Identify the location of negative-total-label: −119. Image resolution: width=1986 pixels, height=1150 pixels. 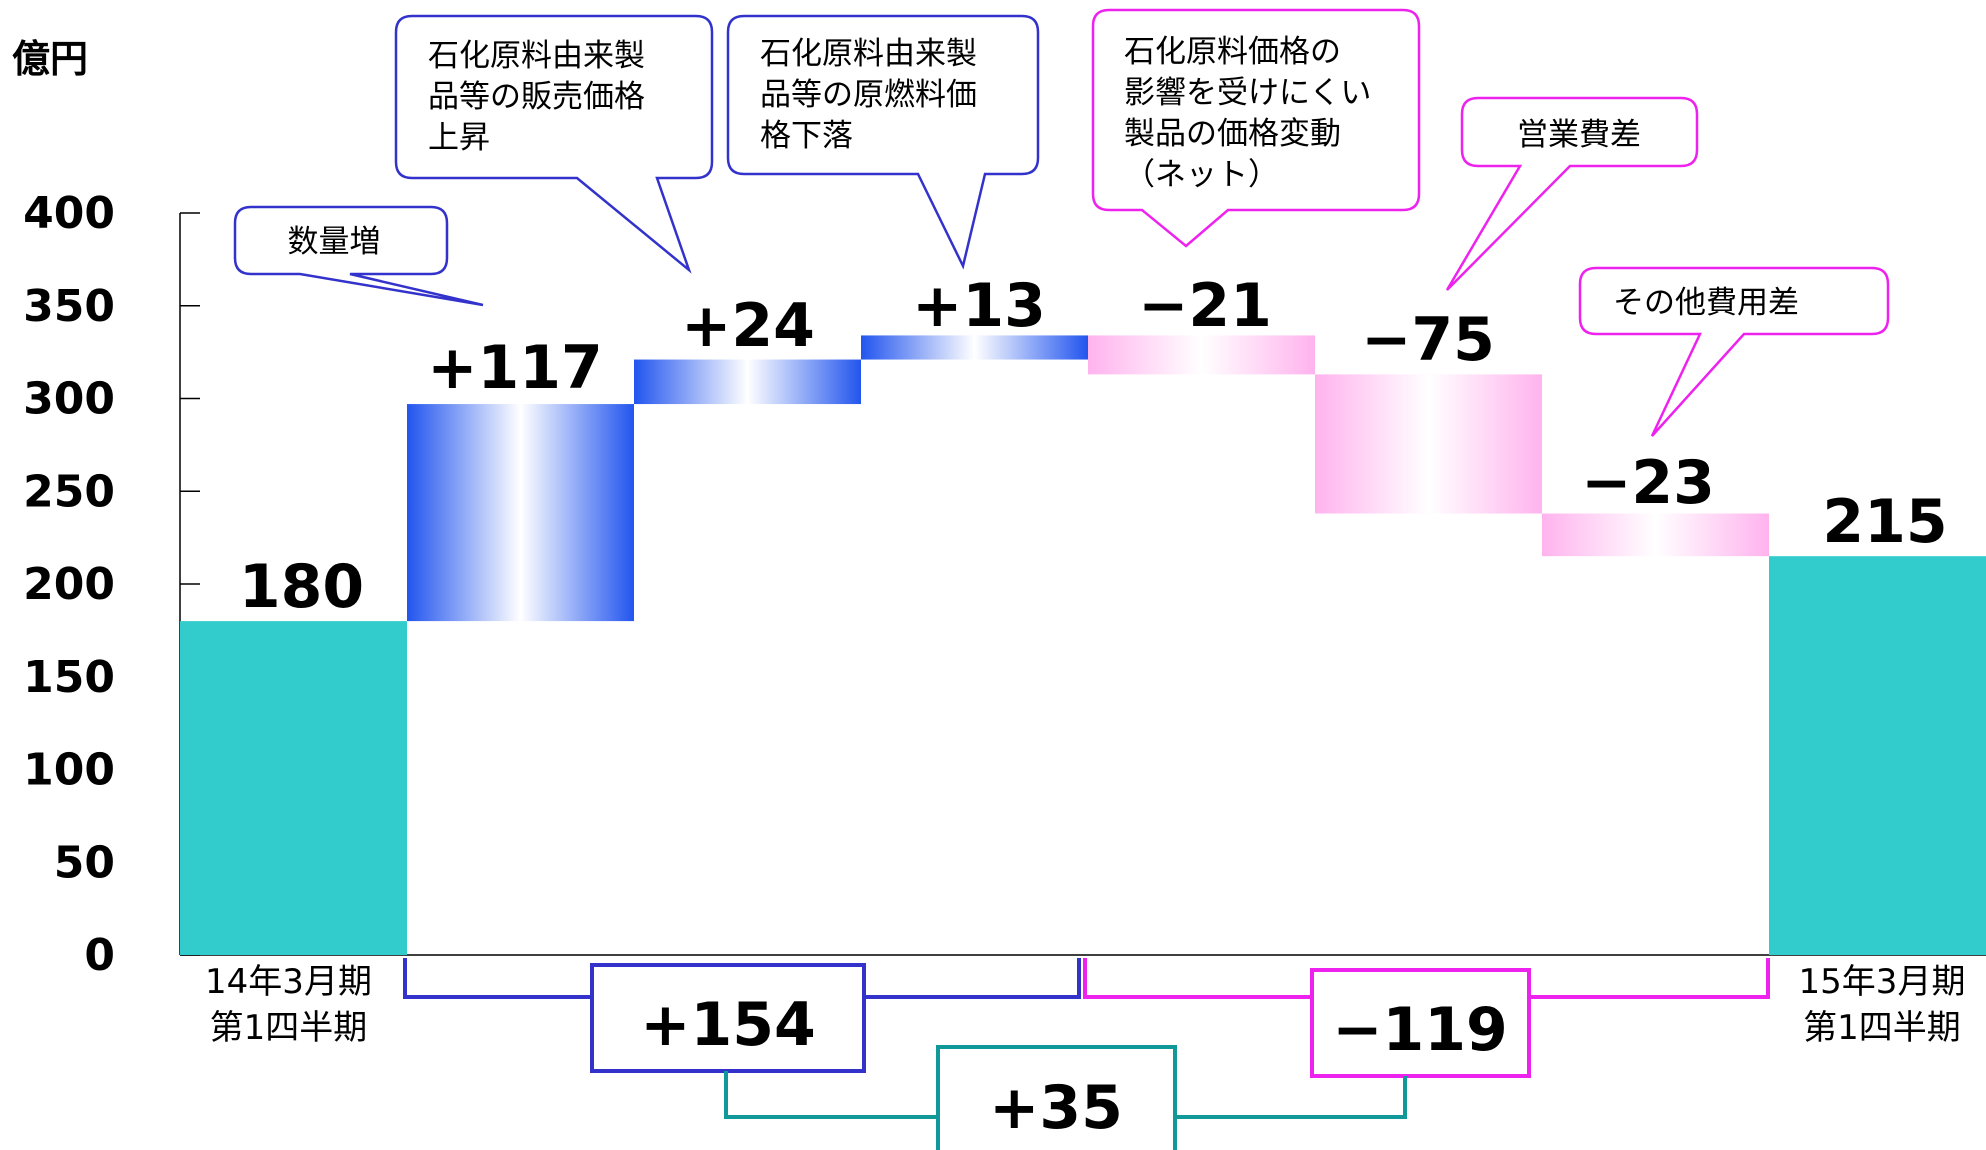
(1420, 1030).